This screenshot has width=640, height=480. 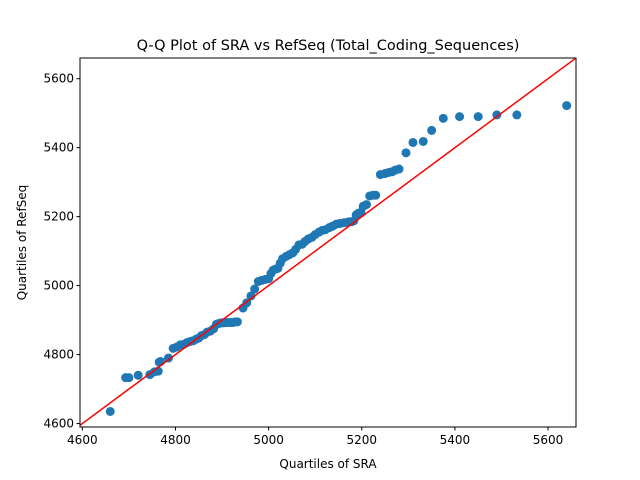 What do you see at coordinates (58, 79) in the screenshot?
I see `y-tick-label: 5600` at bounding box center [58, 79].